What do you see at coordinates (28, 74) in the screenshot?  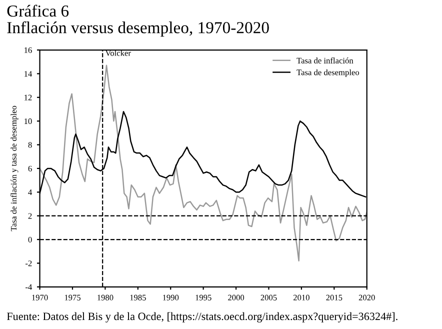 I see `y-tick-label: 14` at bounding box center [28, 74].